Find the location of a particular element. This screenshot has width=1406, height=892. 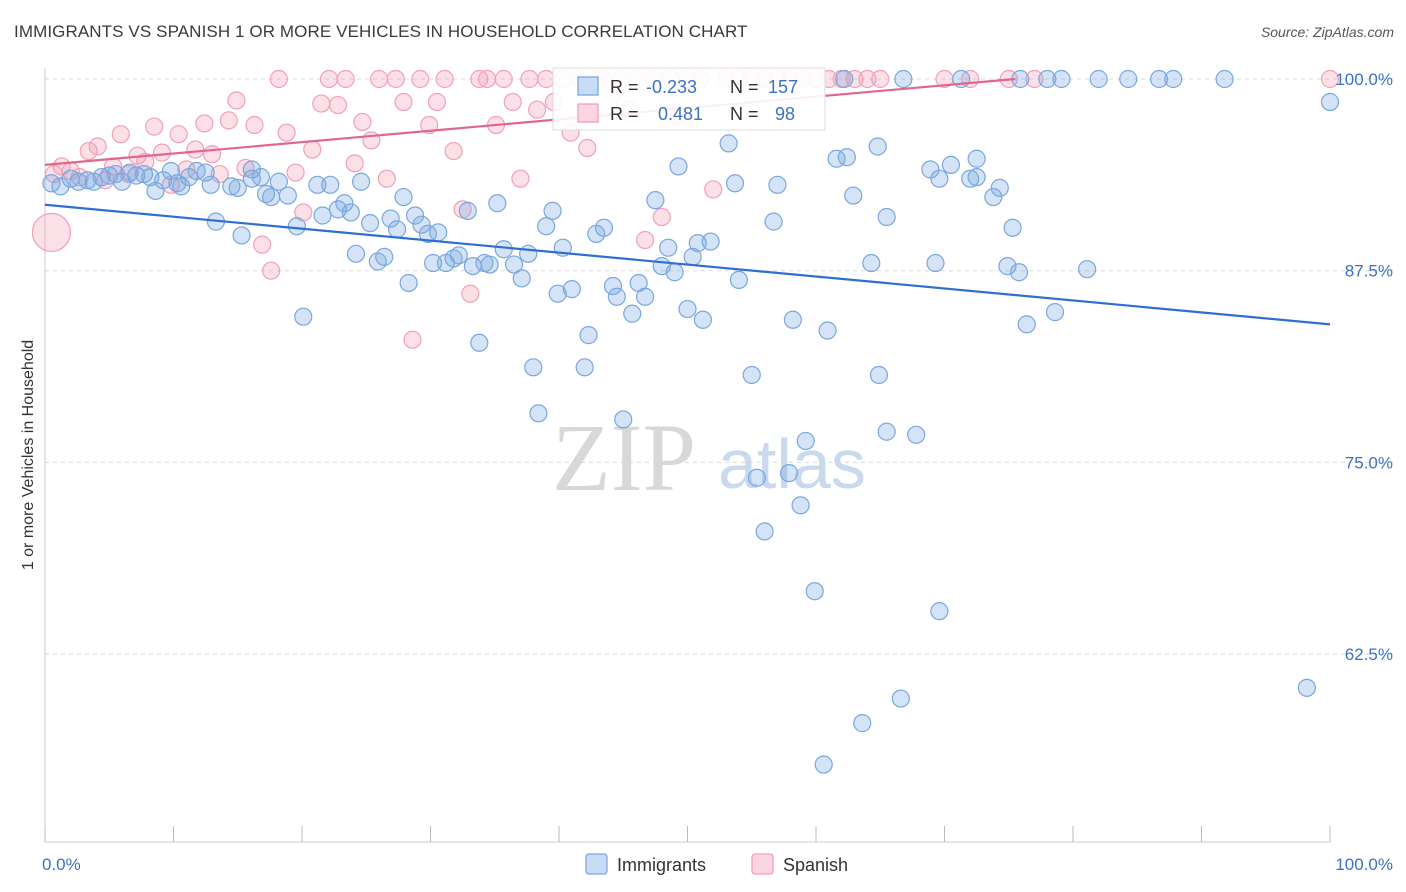

spanish-n-label: N = is located at coordinates (744, 114).